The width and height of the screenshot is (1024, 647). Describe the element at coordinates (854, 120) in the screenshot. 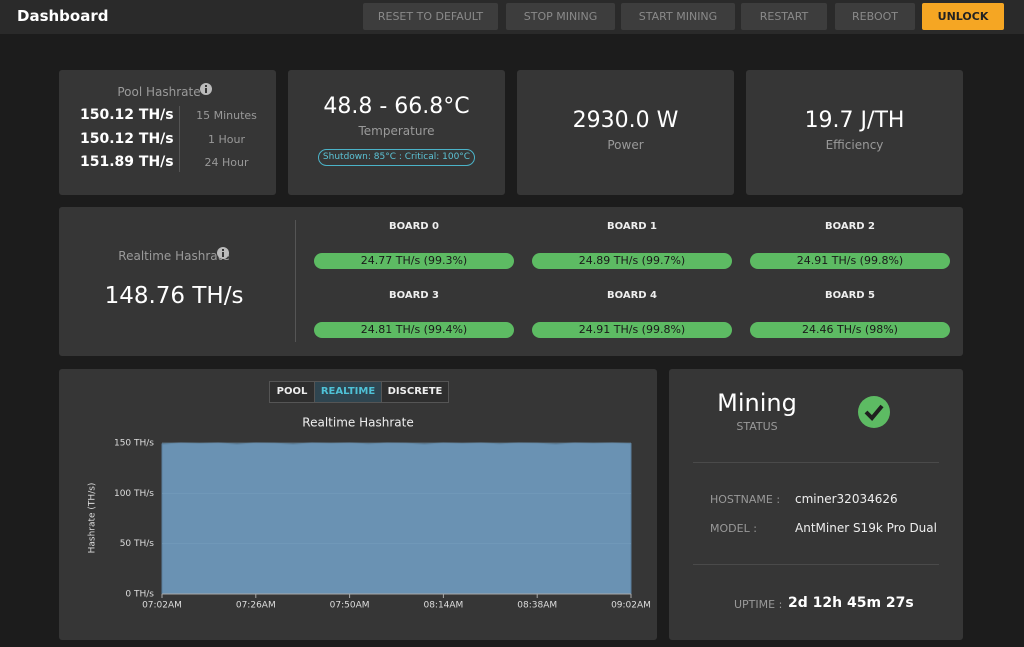

I see `value: 19.7 J/TH` at that location.